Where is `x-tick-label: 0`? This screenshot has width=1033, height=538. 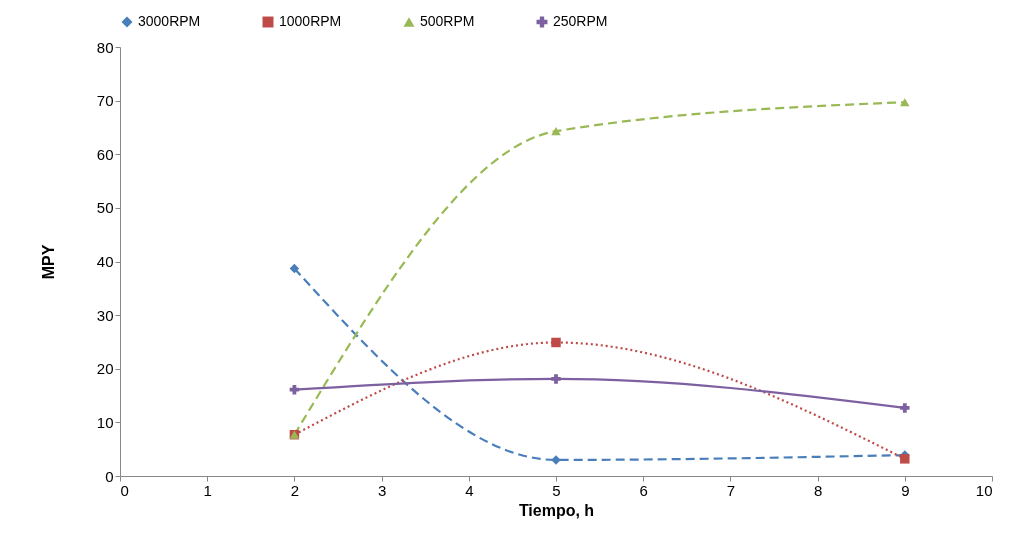 x-tick-label: 0 is located at coordinates (124, 490).